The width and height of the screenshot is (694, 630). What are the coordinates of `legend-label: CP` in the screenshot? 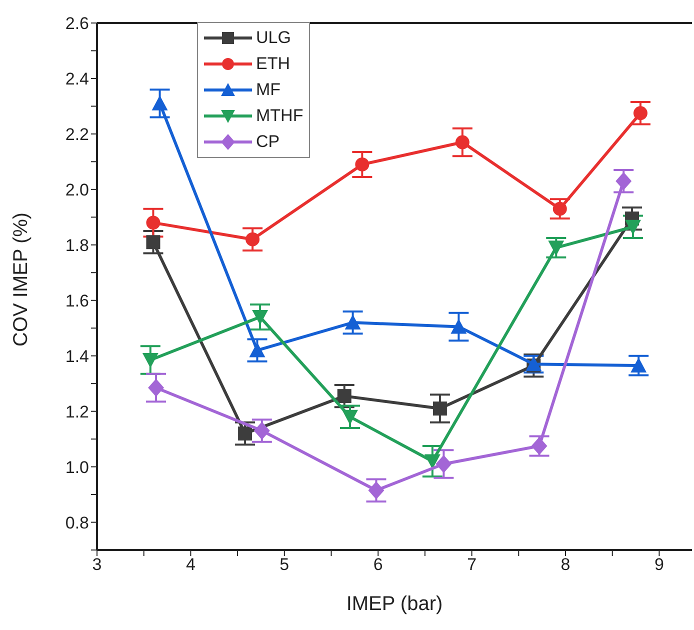 It's located at (268, 142).